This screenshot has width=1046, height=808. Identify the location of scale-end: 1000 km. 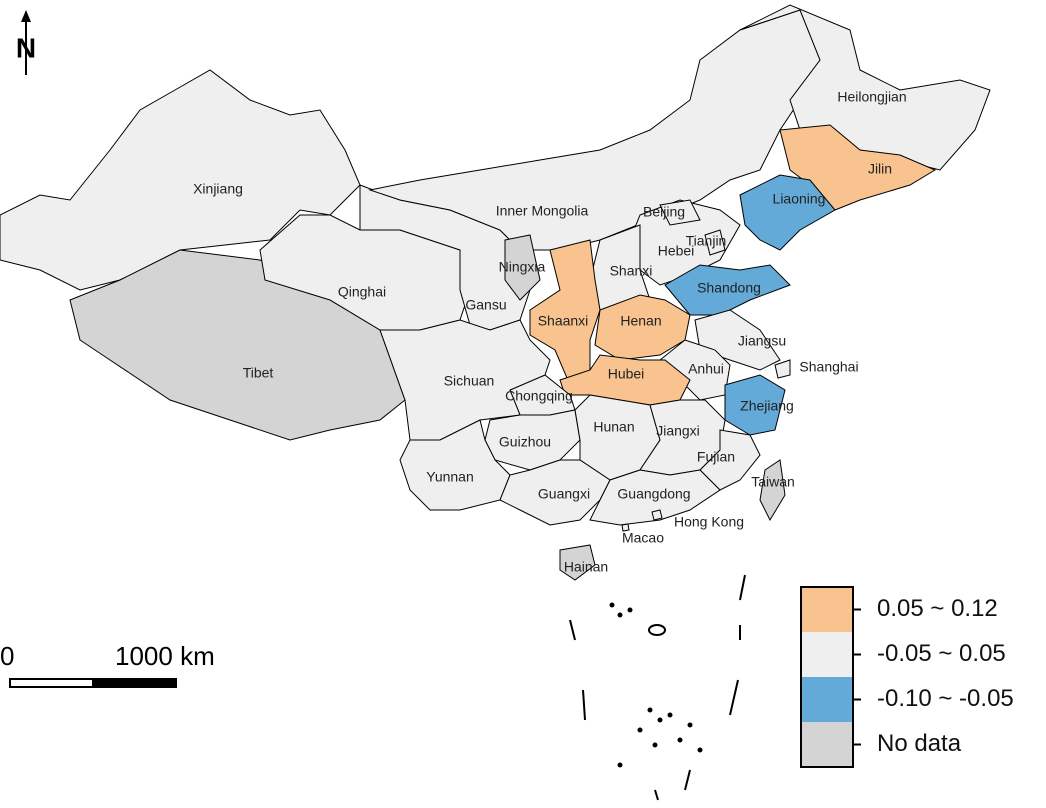
(165, 656).